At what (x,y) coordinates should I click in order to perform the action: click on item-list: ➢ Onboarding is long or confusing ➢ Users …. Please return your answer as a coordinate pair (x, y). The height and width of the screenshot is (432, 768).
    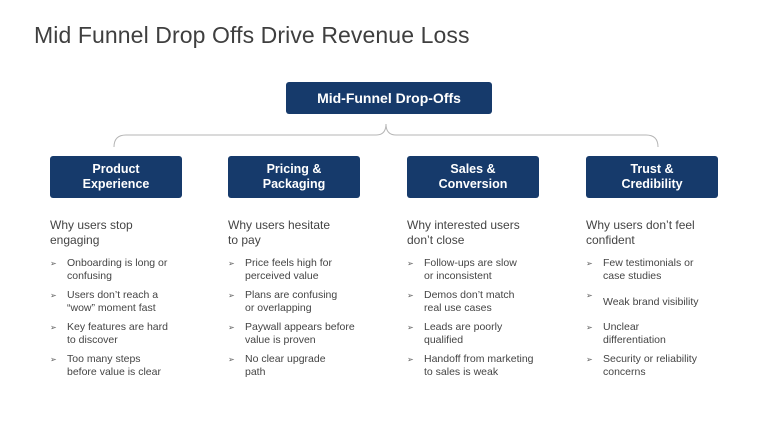
    Looking at the image, I should click on (120, 318).